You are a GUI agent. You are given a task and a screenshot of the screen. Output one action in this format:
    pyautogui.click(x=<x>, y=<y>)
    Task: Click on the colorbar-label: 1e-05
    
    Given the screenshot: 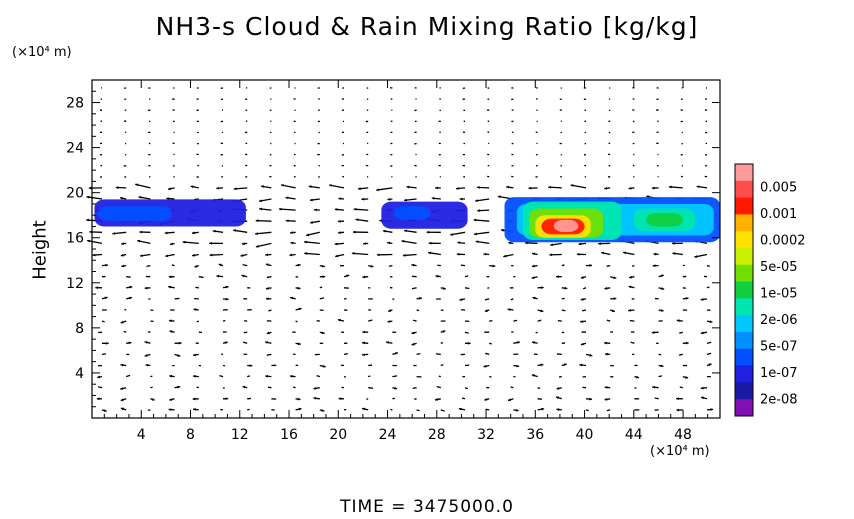 What is the action you would take?
    pyautogui.click(x=779, y=294)
    